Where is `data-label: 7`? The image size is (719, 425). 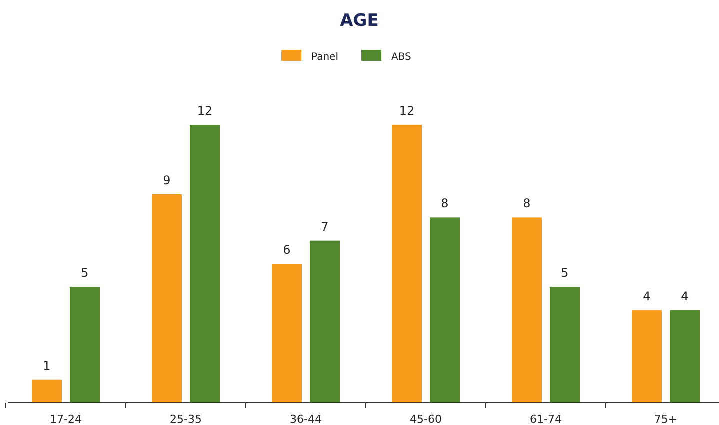
data-label: 7 is located at coordinates (325, 227).